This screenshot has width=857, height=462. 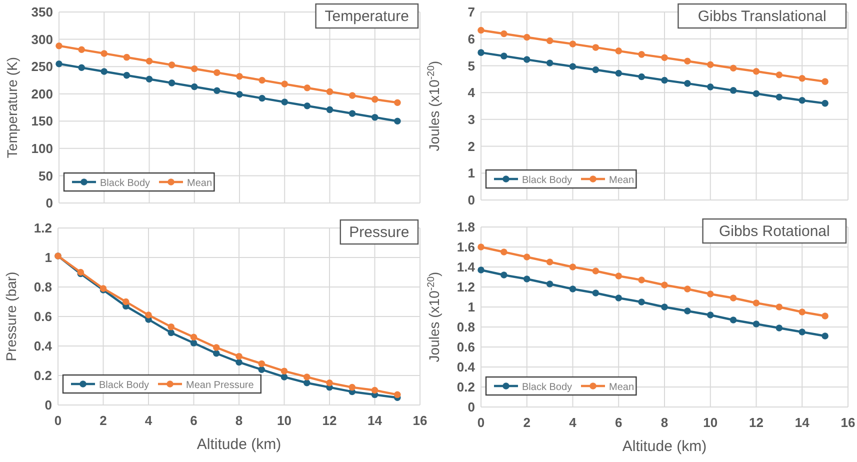 What do you see at coordinates (465, 227) in the screenshot?
I see `y-tick-label: 1.8` at bounding box center [465, 227].